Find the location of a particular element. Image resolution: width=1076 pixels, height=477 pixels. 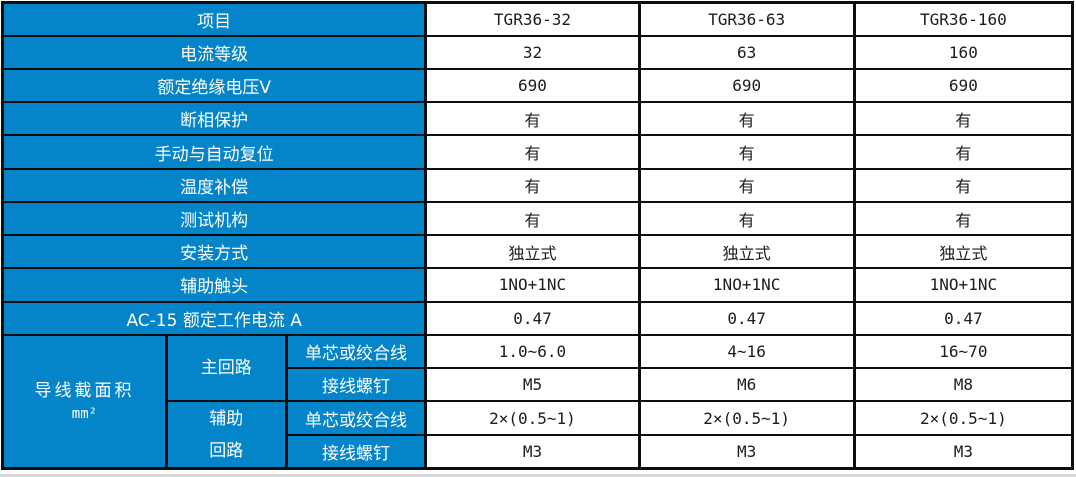

row-label-item: 项目 is located at coordinates (214, 19).